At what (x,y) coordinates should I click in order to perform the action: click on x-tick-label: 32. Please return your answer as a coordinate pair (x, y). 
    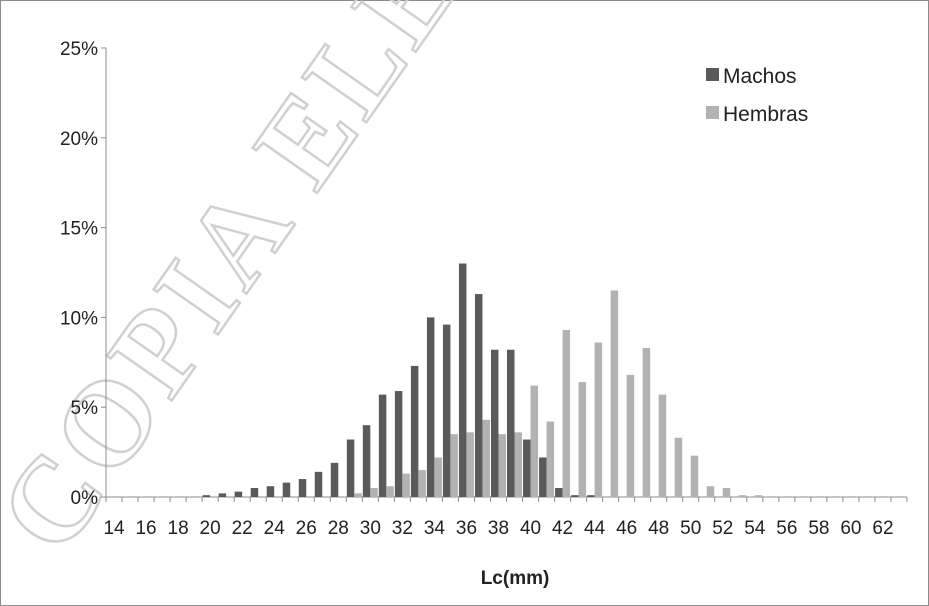
    Looking at the image, I should click on (402, 528).